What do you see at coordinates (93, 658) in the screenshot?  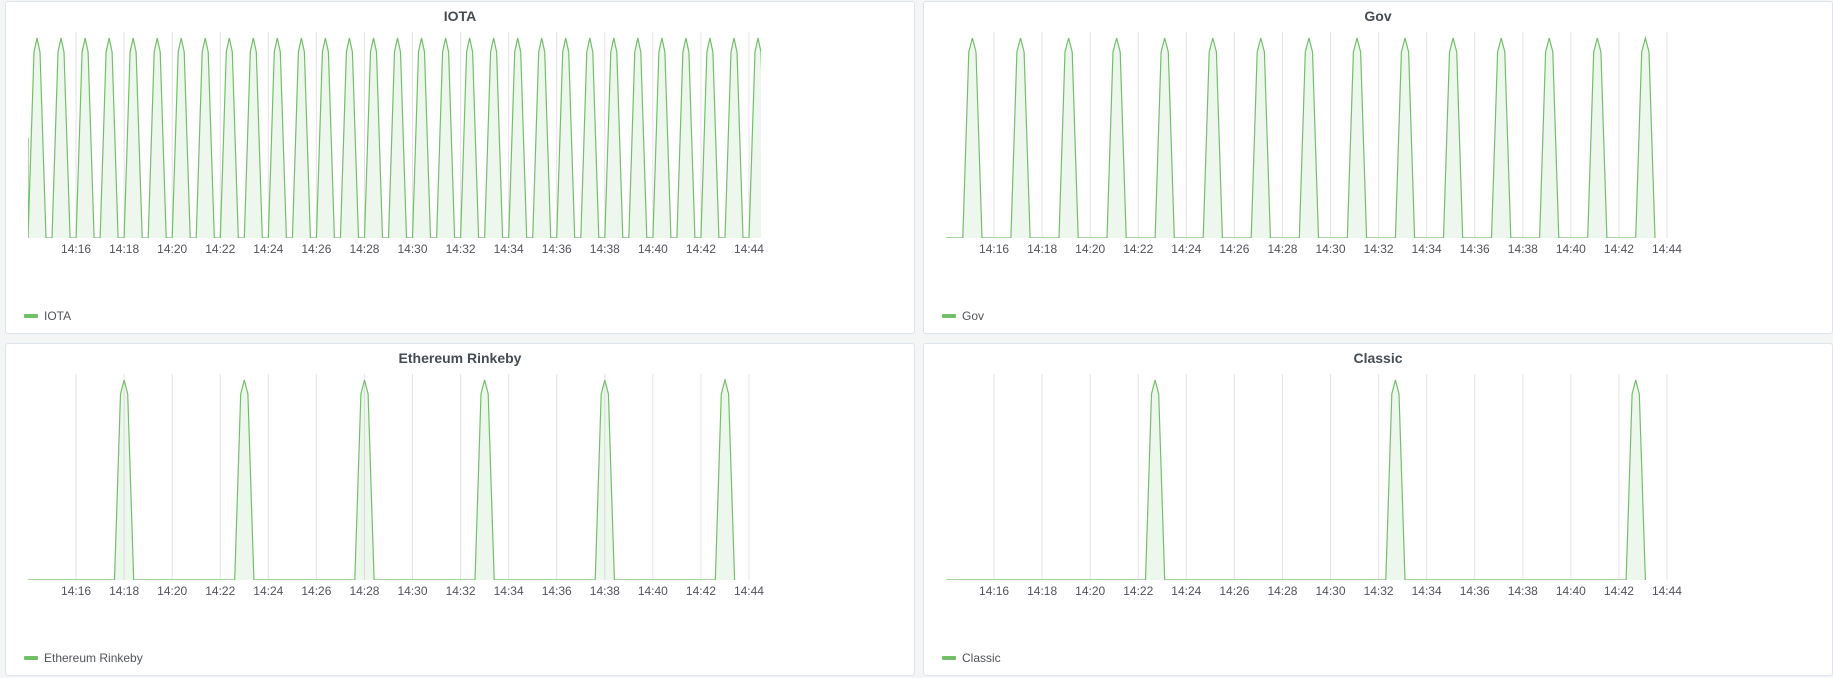 I see `legend-label: Ethereum Rinkeby` at bounding box center [93, 658].